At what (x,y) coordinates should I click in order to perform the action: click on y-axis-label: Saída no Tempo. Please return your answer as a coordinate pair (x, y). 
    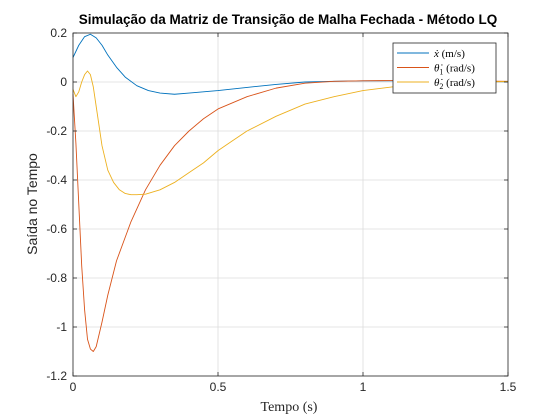
    Looking at the image, I should click on (32, 204).